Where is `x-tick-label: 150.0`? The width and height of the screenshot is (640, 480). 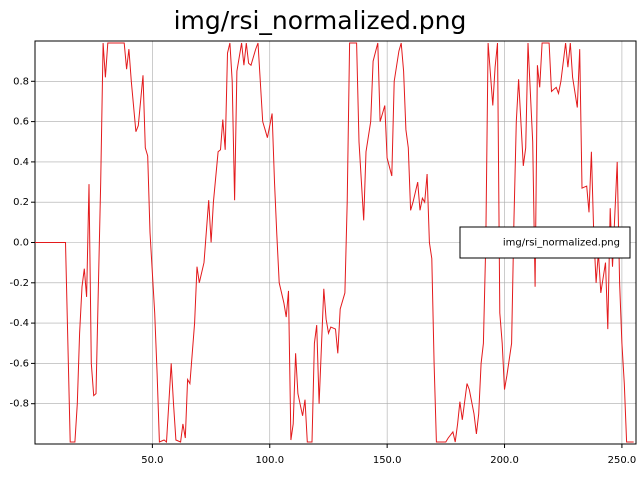
x-tick-label: 150.0 is located at coordinates (387, 460).